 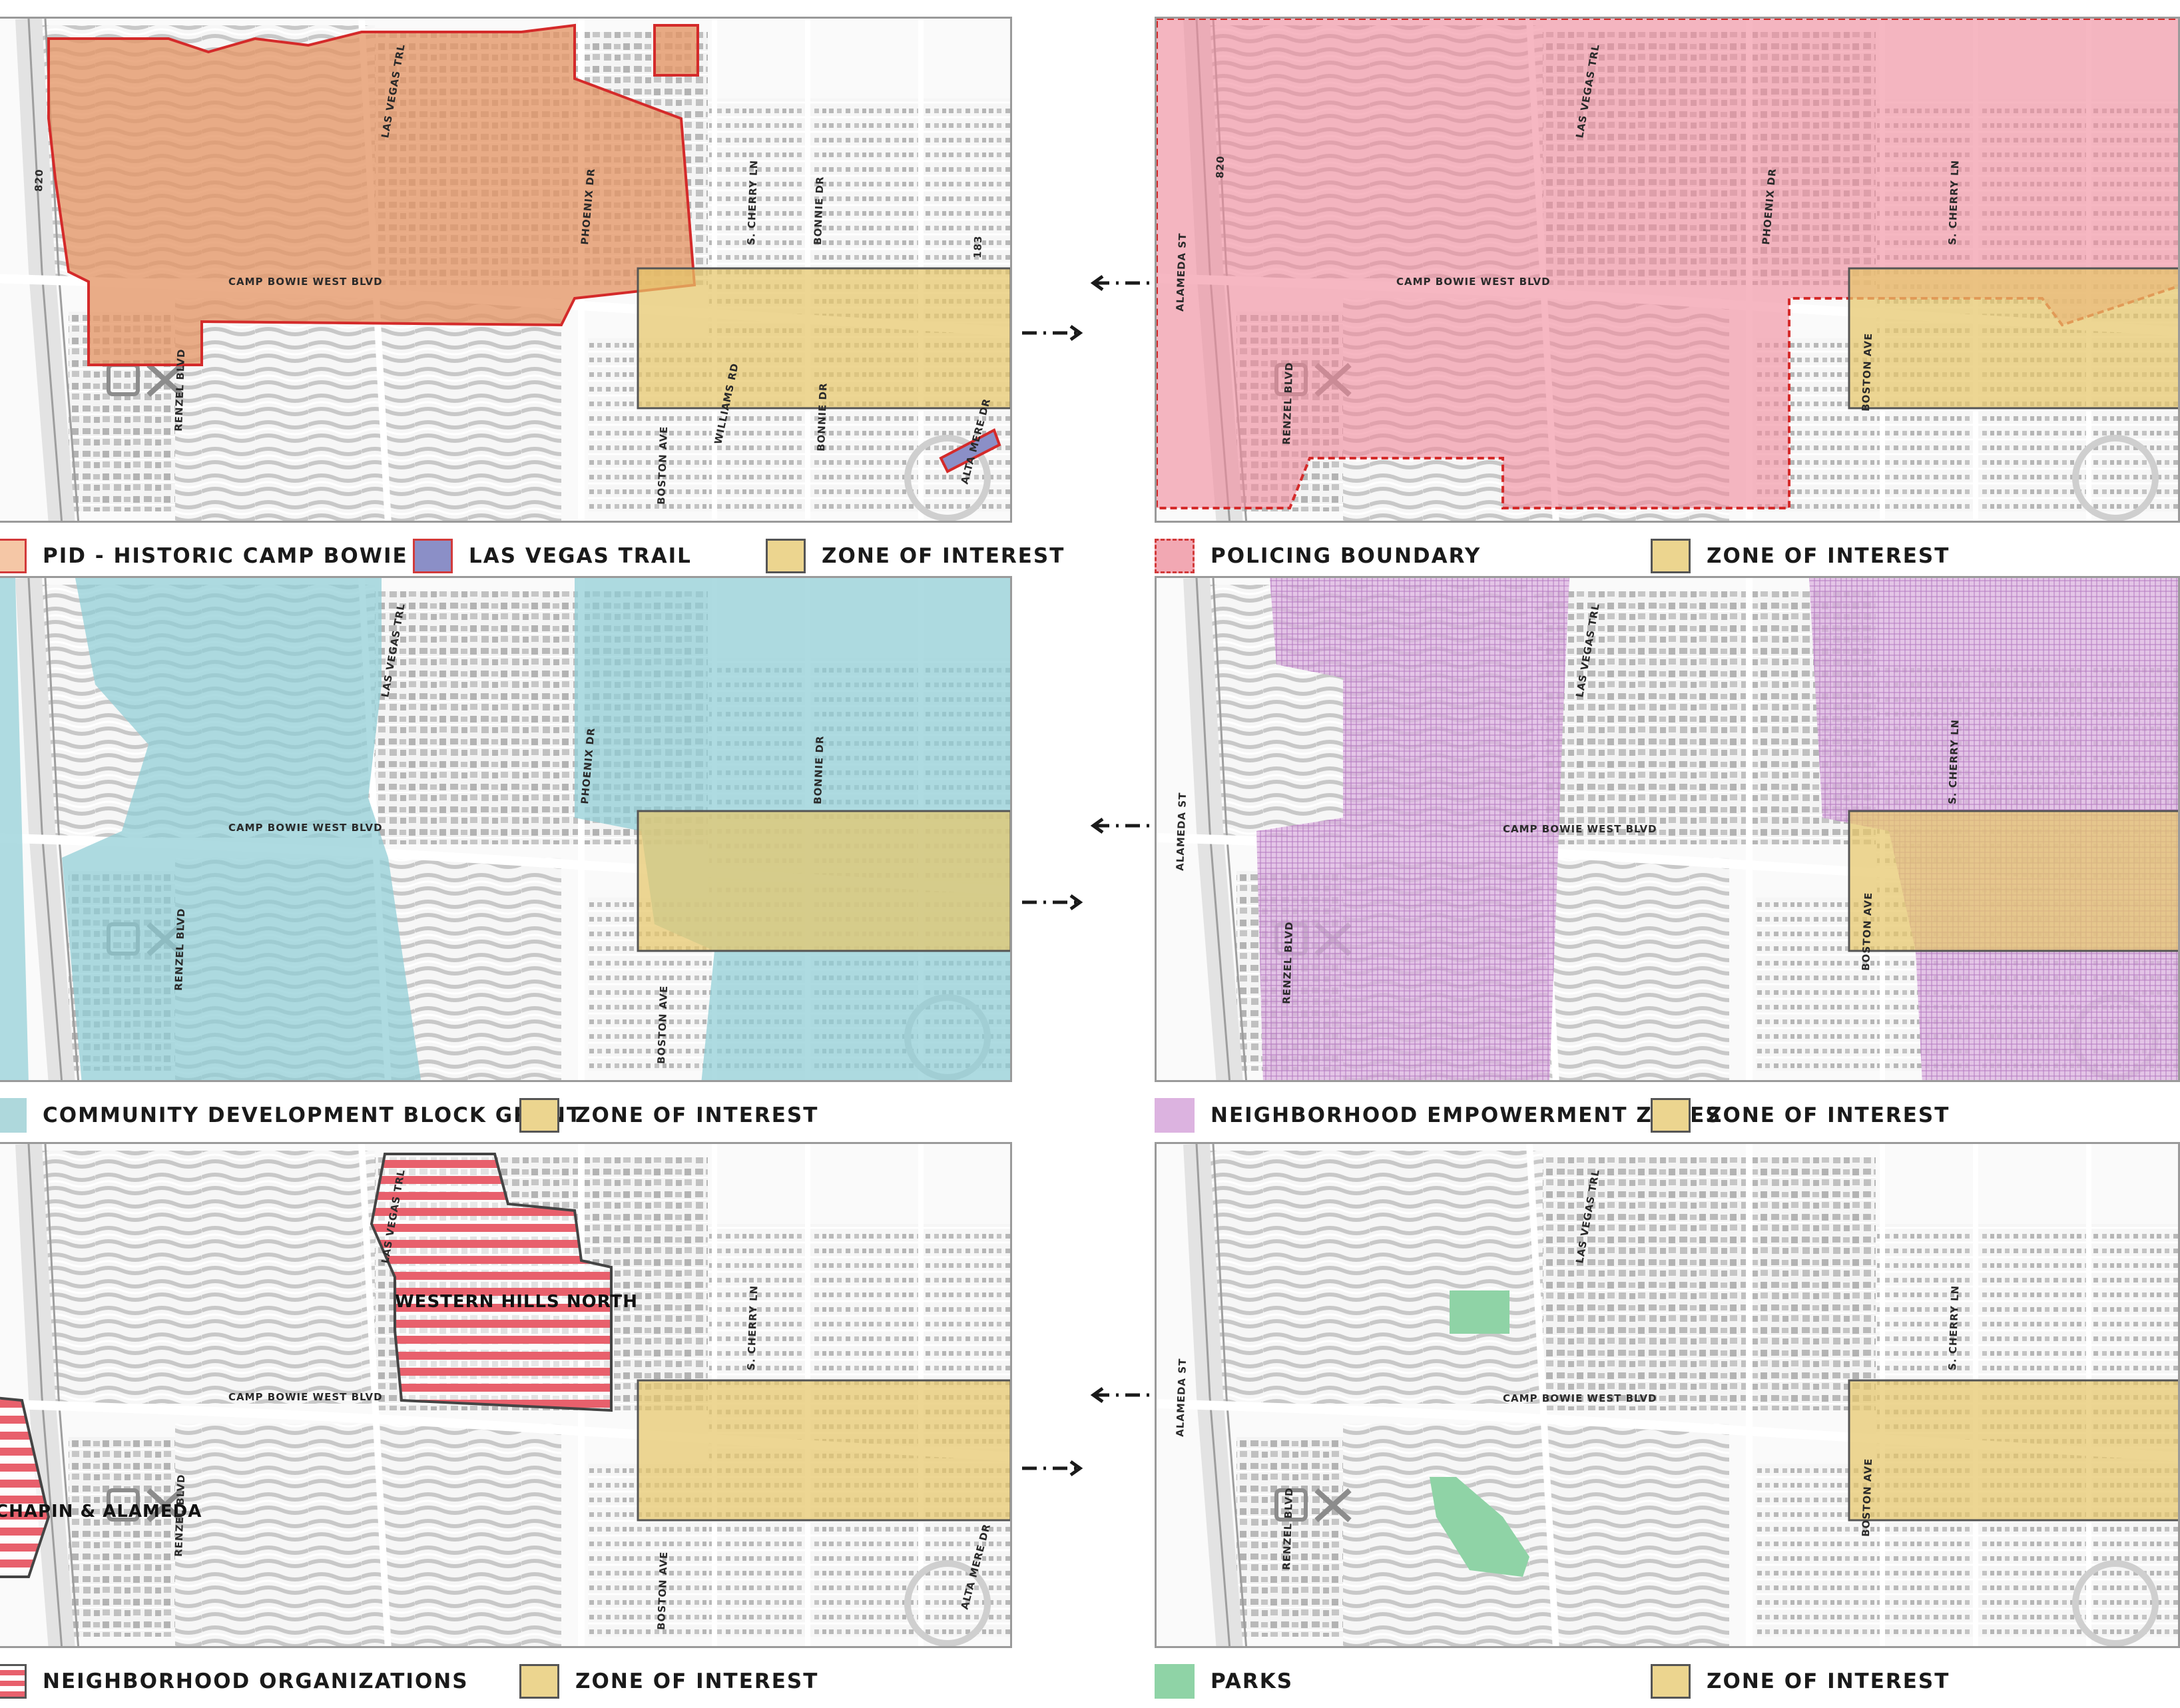 I want to click on legend-label: PARKS, so click(x=1252, y=1681).